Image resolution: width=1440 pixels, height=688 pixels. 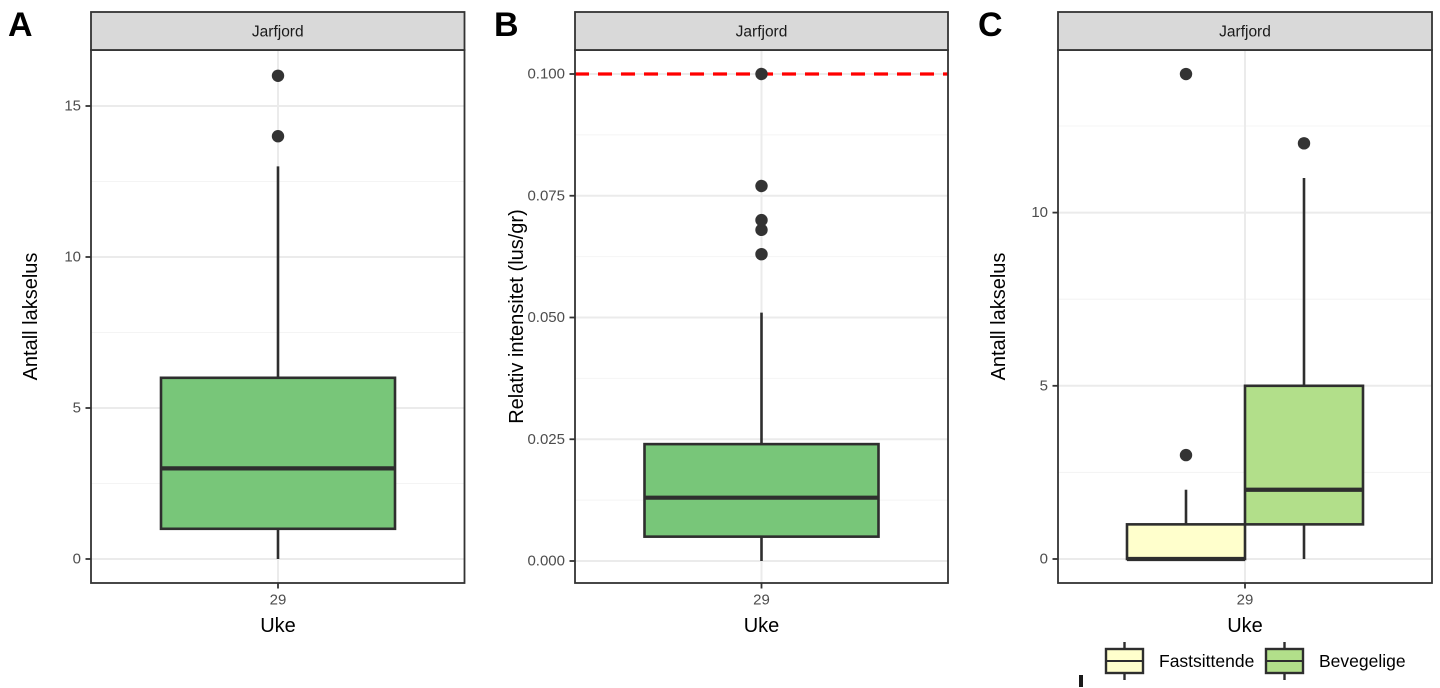 I want to click on y-axis-title-A: Antall lakselus, so click(x=31, y=317).